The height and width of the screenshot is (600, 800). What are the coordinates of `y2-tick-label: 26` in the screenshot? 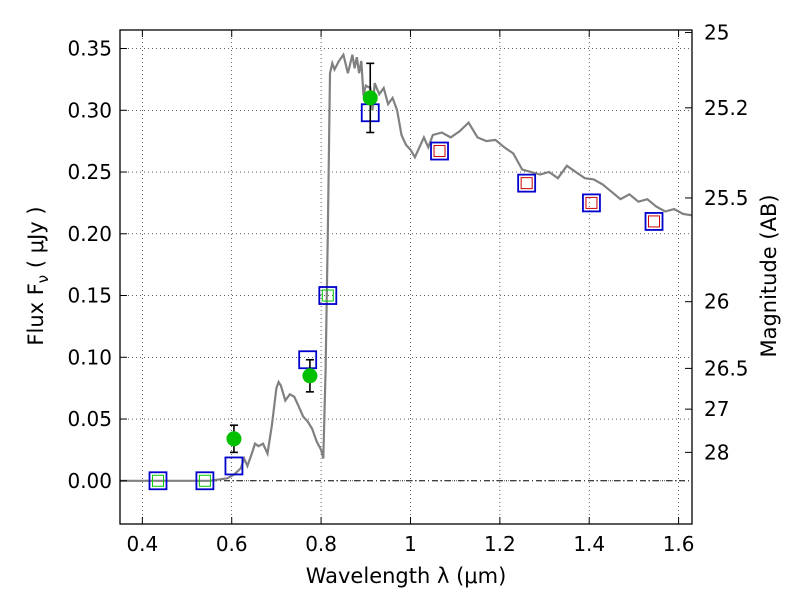 It's located at (716, 302).